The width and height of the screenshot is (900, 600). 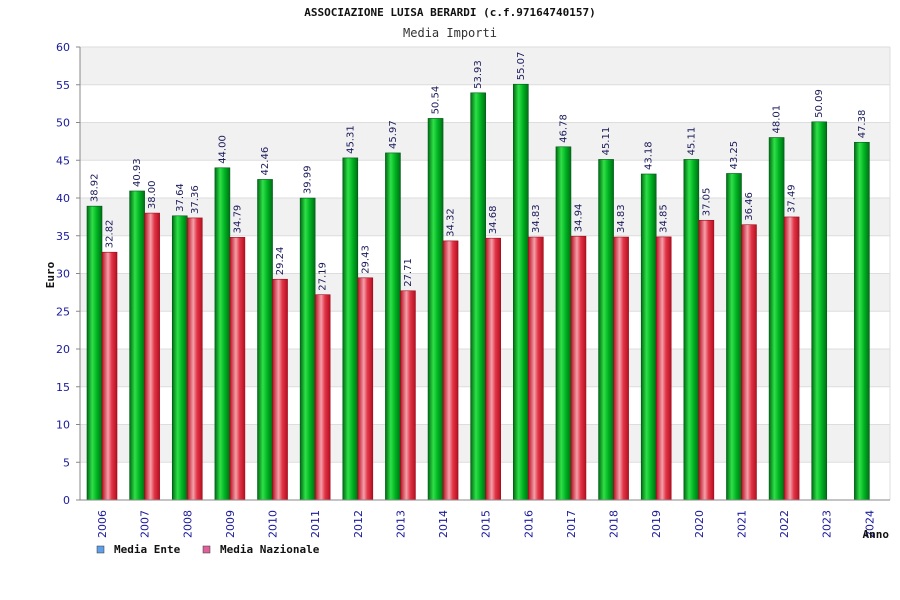 What do you see at coordinates (187, 524) in the screenshot?
I see `x-tick-label-2008: 2008` at bounding box center [187, 524].